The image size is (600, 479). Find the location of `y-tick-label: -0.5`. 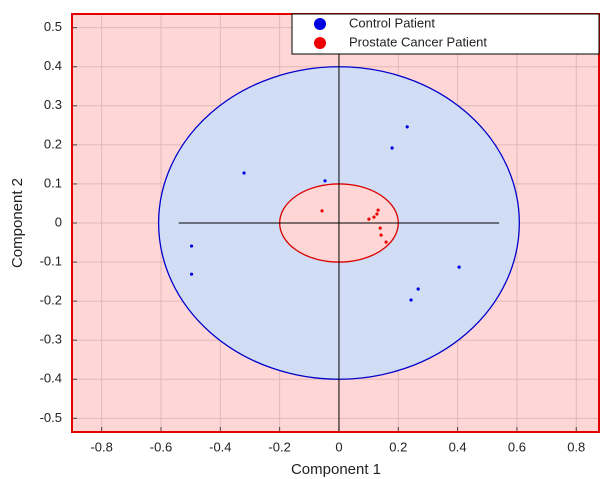

y-tick-label: -0.5 is located at coordinates (51, 417).